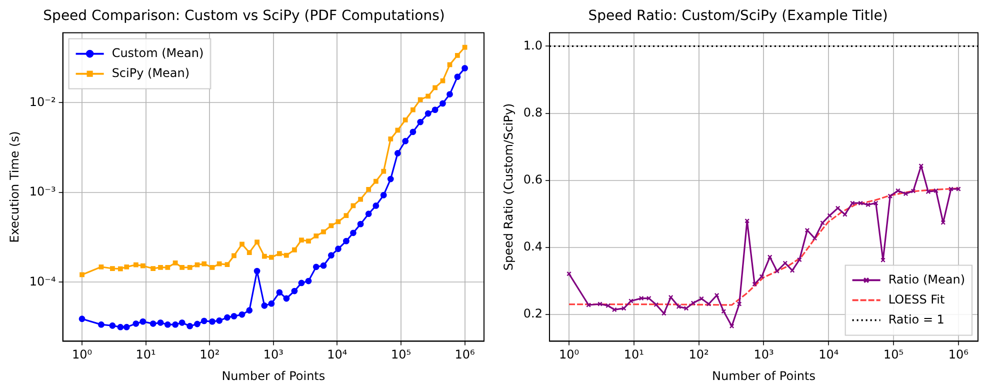 This screenshot has width=989, height=390. Describe the element at coordinates (42, 191) in the screenshot. I see `y-tick-label: 10⁻³` at that location.